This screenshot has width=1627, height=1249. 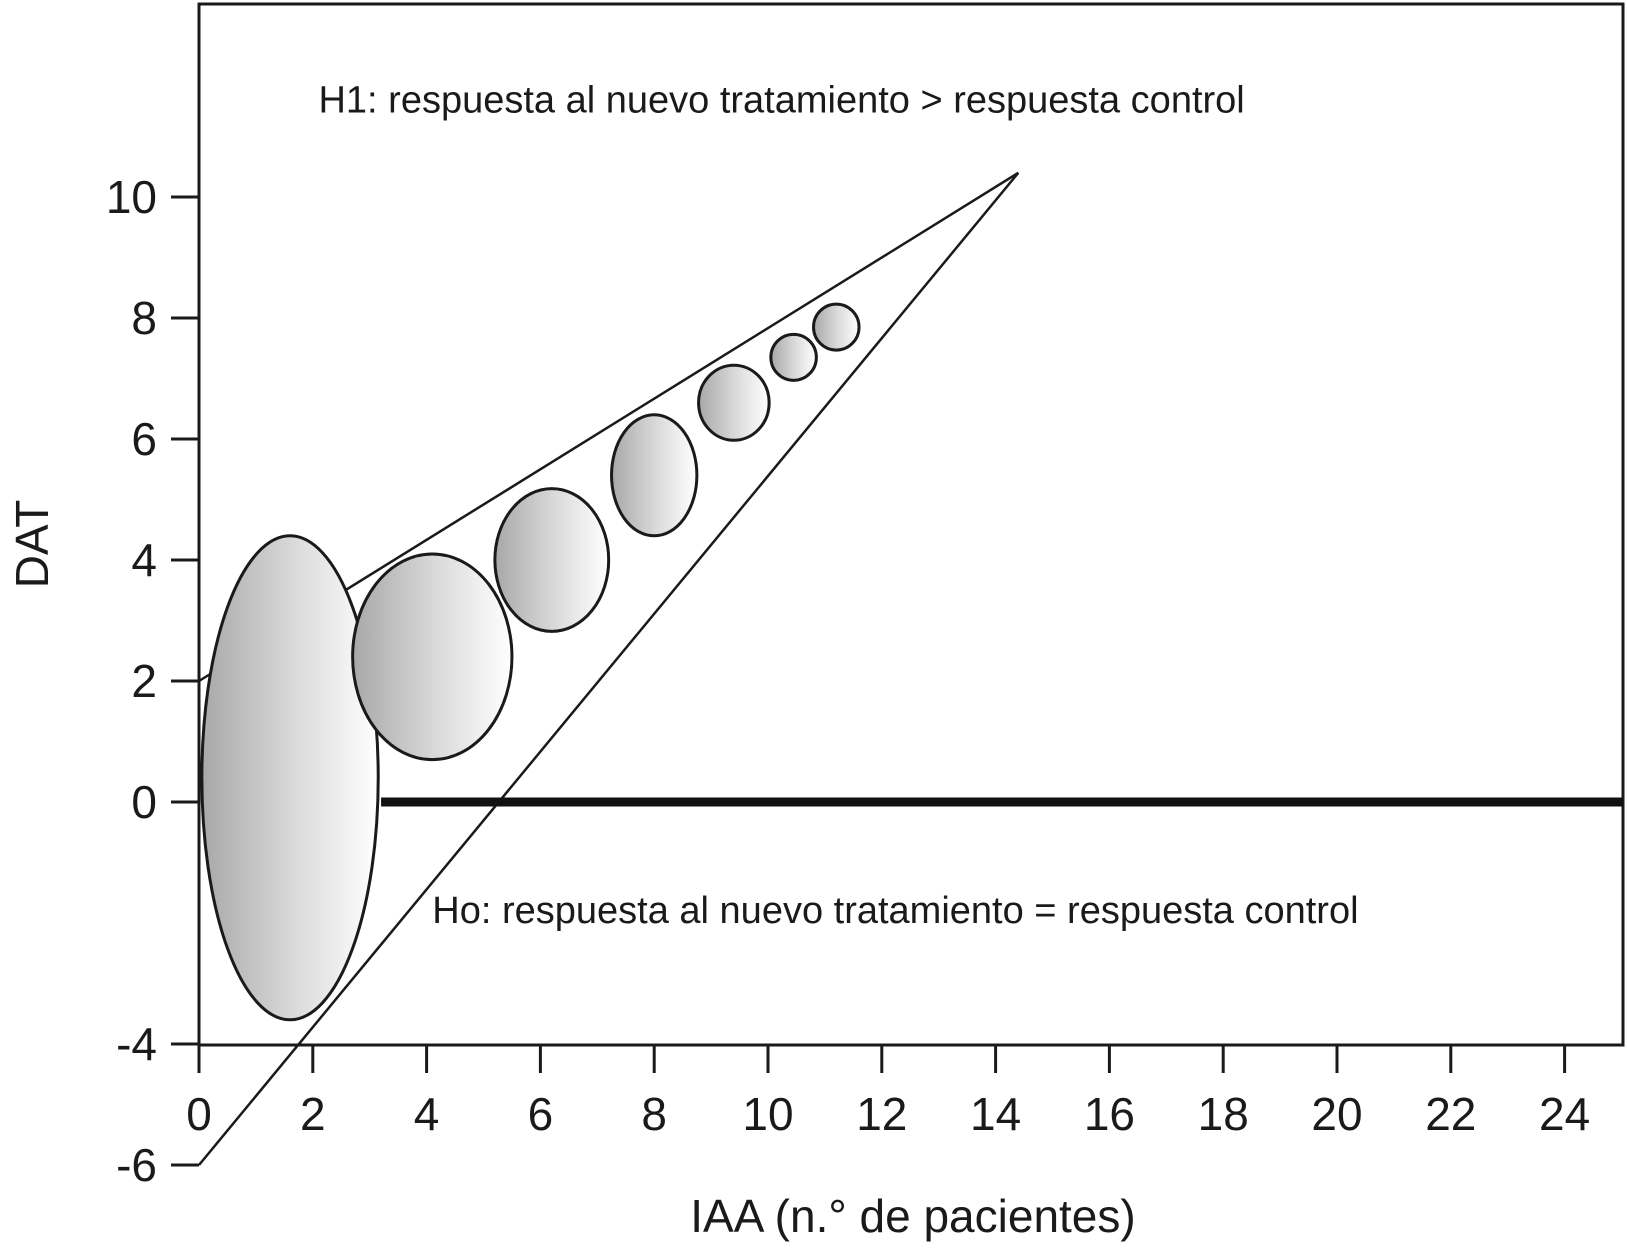 What do you see at coordinates (767, 1114) in the screenshot?
I see `x-tick-label: 10` at bounding box center [767, 1114].